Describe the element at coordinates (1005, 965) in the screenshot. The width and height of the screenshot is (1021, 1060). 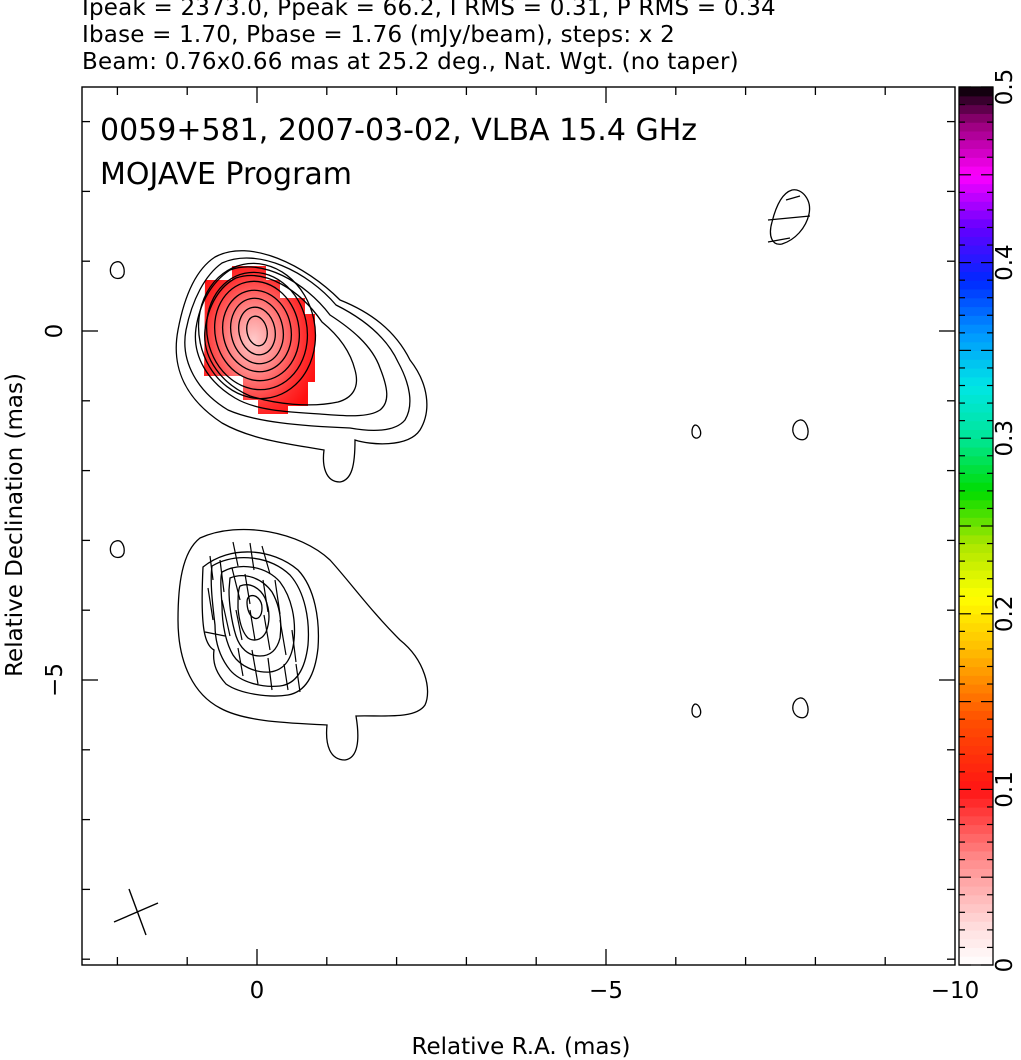
I see `colorbar-tick-label: 0` at that location.